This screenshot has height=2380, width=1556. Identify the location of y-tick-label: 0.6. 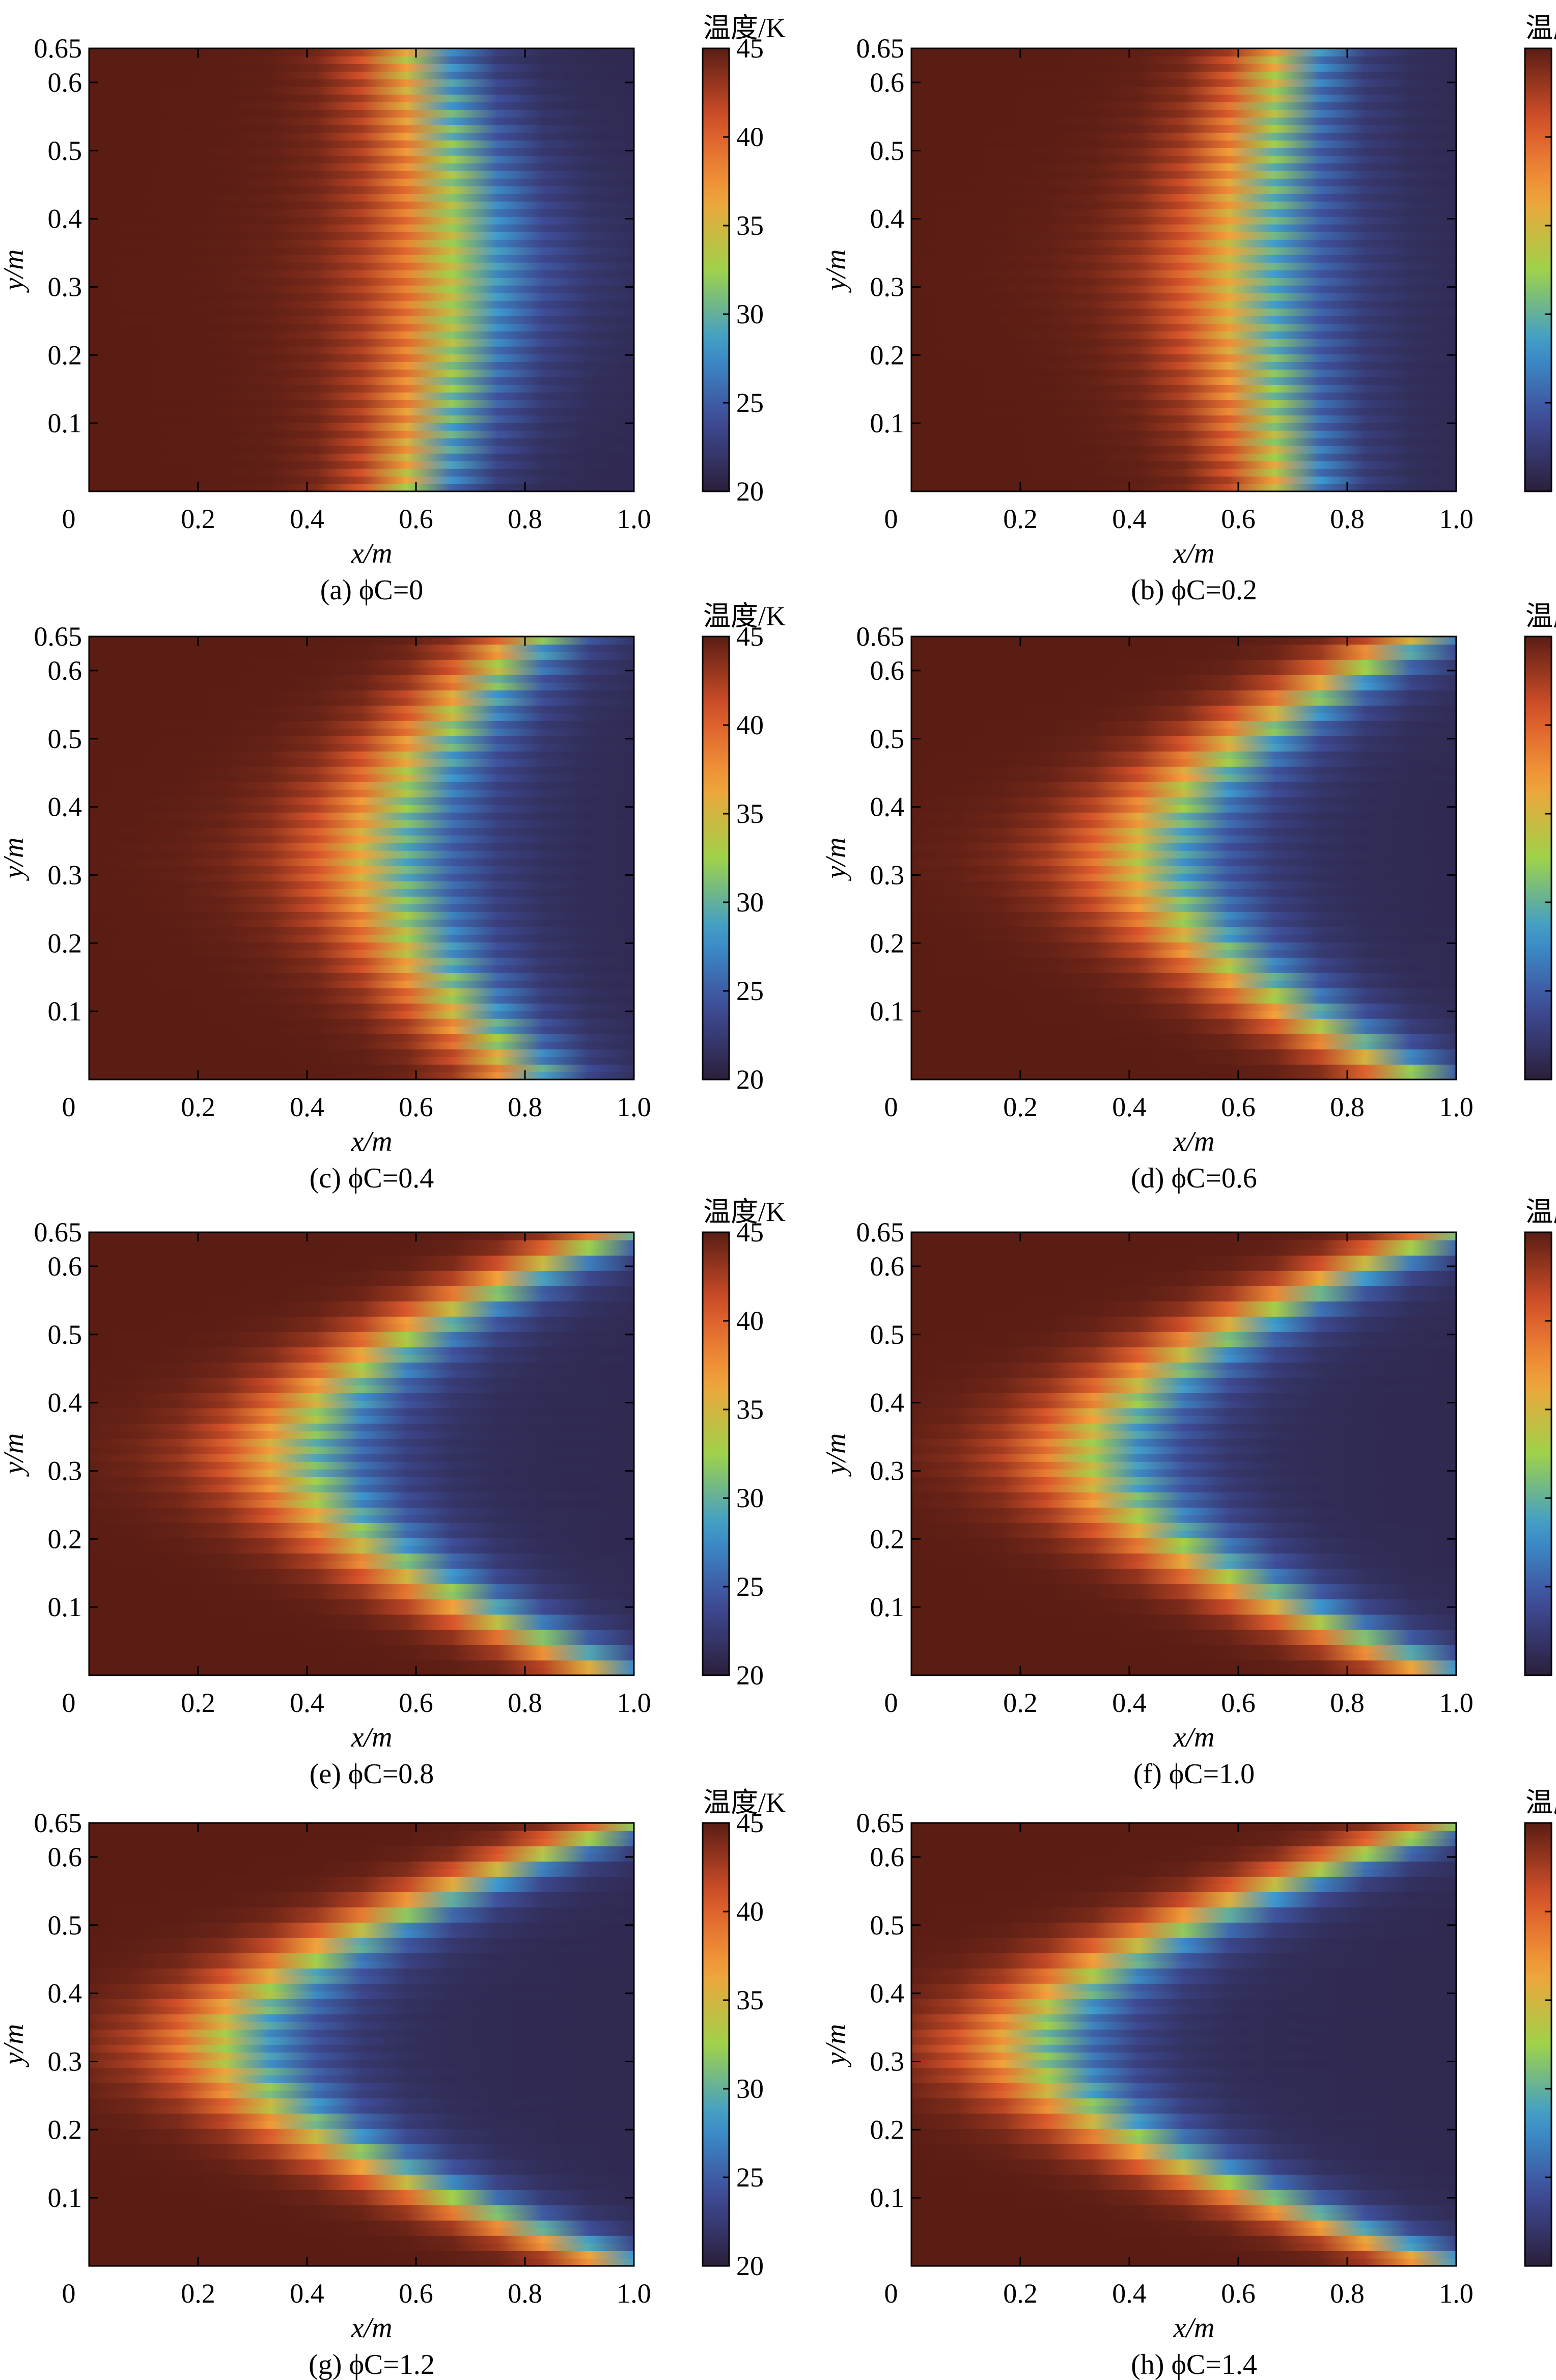
(65, 1266).